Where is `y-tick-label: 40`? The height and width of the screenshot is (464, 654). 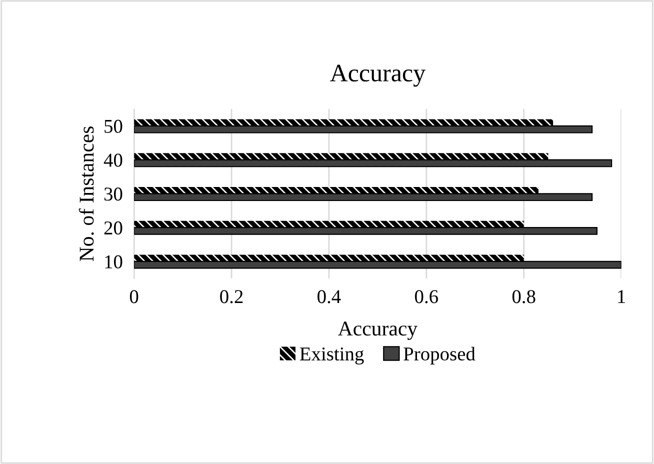 y-tick-label: 40 is located at coordinates (113, 160).